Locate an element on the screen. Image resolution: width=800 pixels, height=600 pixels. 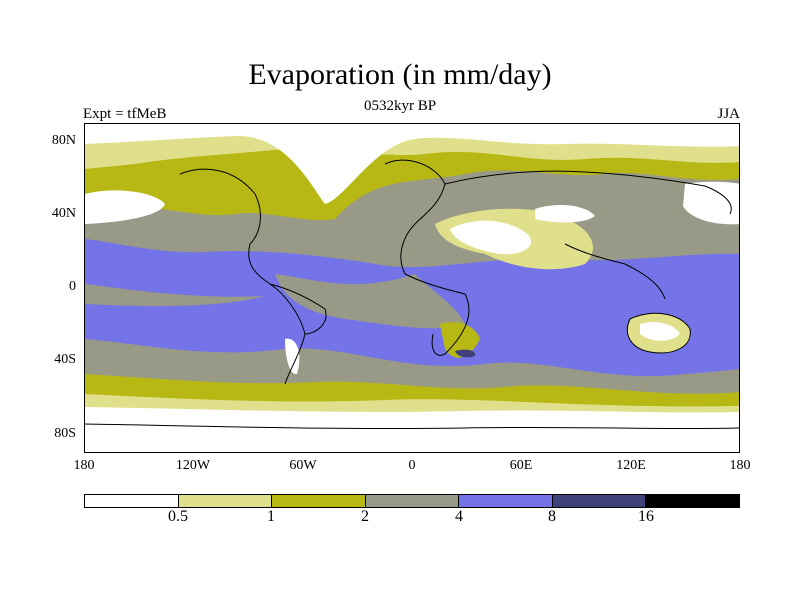
colorbar-label: 16 is located at coordinates (646, 516).